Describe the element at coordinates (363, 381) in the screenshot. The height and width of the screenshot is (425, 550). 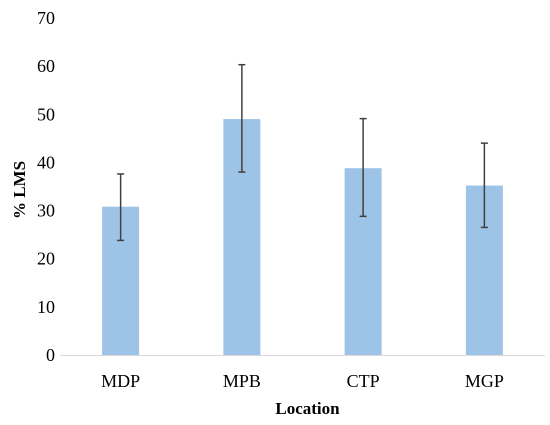
I see `x-tick-label-ctp: CTP` at that location.